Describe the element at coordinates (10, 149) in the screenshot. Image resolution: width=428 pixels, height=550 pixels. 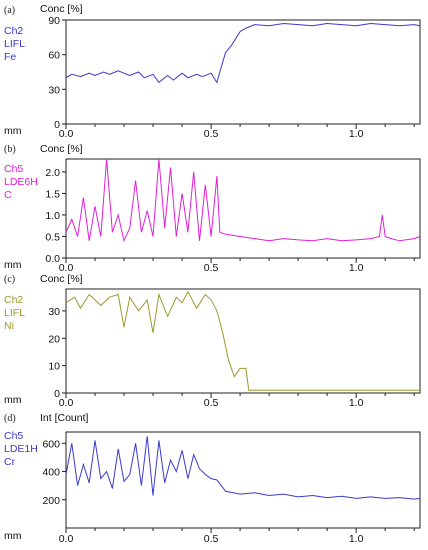
I see `panel-tag: (b)` at that location.